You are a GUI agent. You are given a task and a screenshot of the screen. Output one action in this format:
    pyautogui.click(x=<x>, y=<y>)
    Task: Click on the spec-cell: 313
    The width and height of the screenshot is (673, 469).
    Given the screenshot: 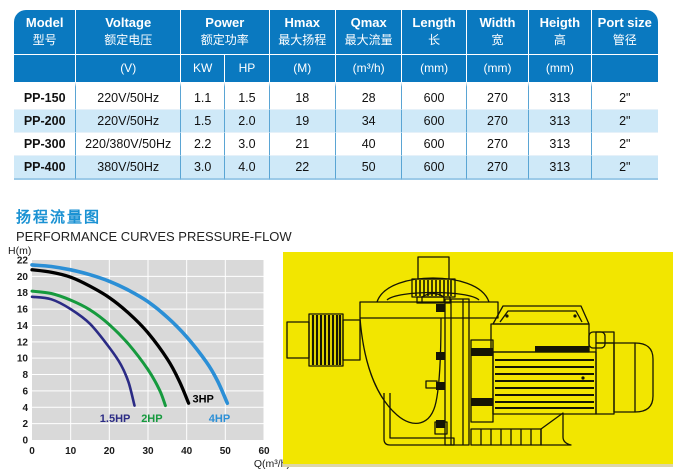 What is the action you would take?
    pyautogui.click(x=560, y=168)
    